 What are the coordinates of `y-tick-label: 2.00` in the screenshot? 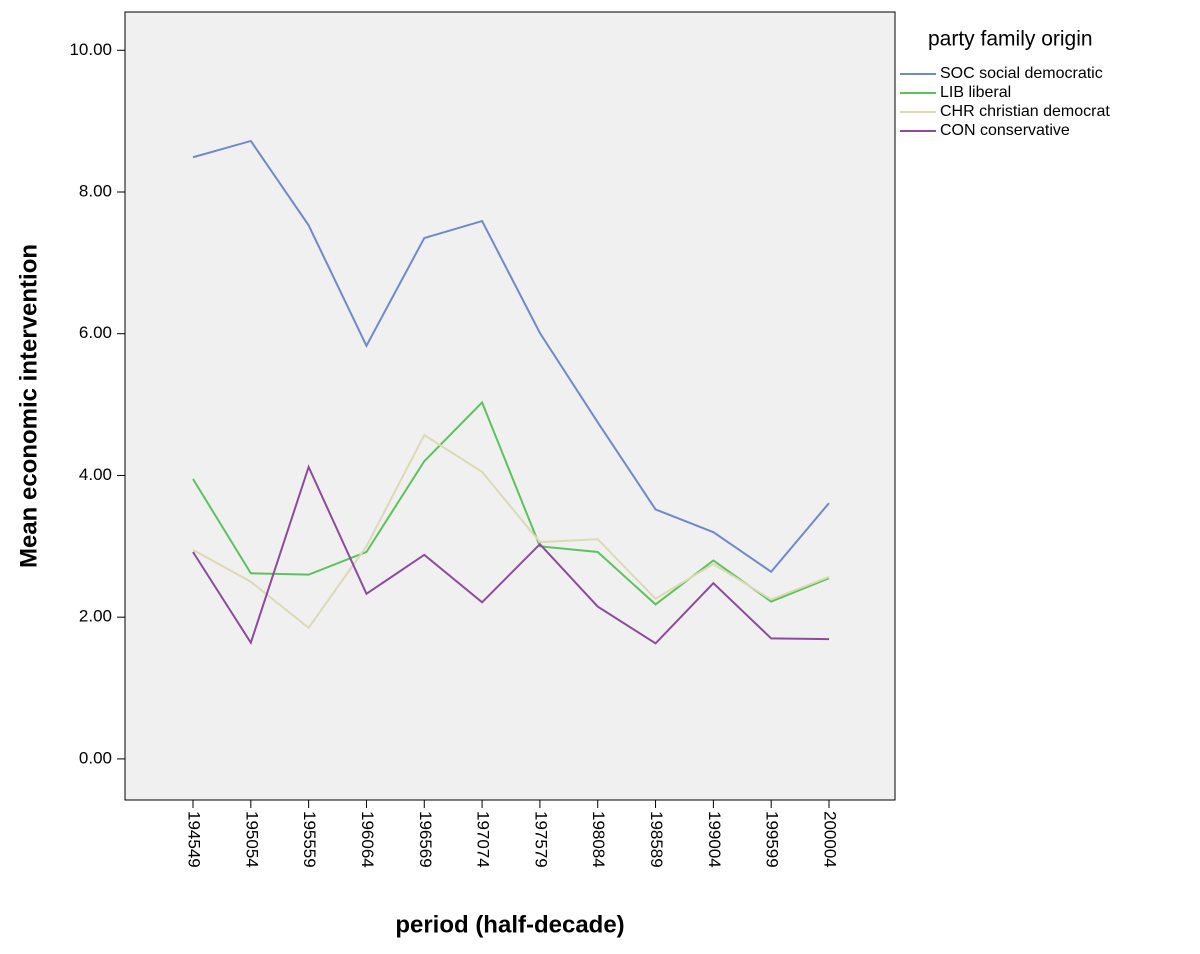 It's located at (95, 616).